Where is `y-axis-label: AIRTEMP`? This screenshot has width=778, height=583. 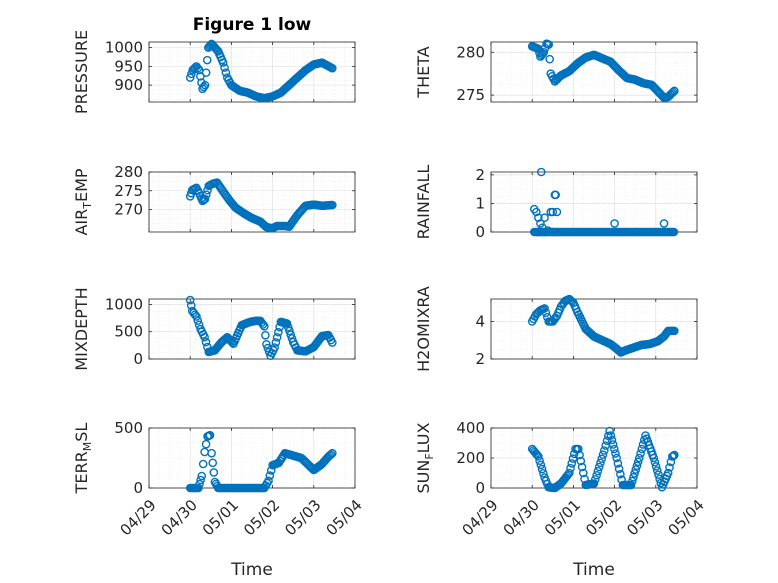
y-axis-label: AIRTEMP is located at coordinates (83, 201).